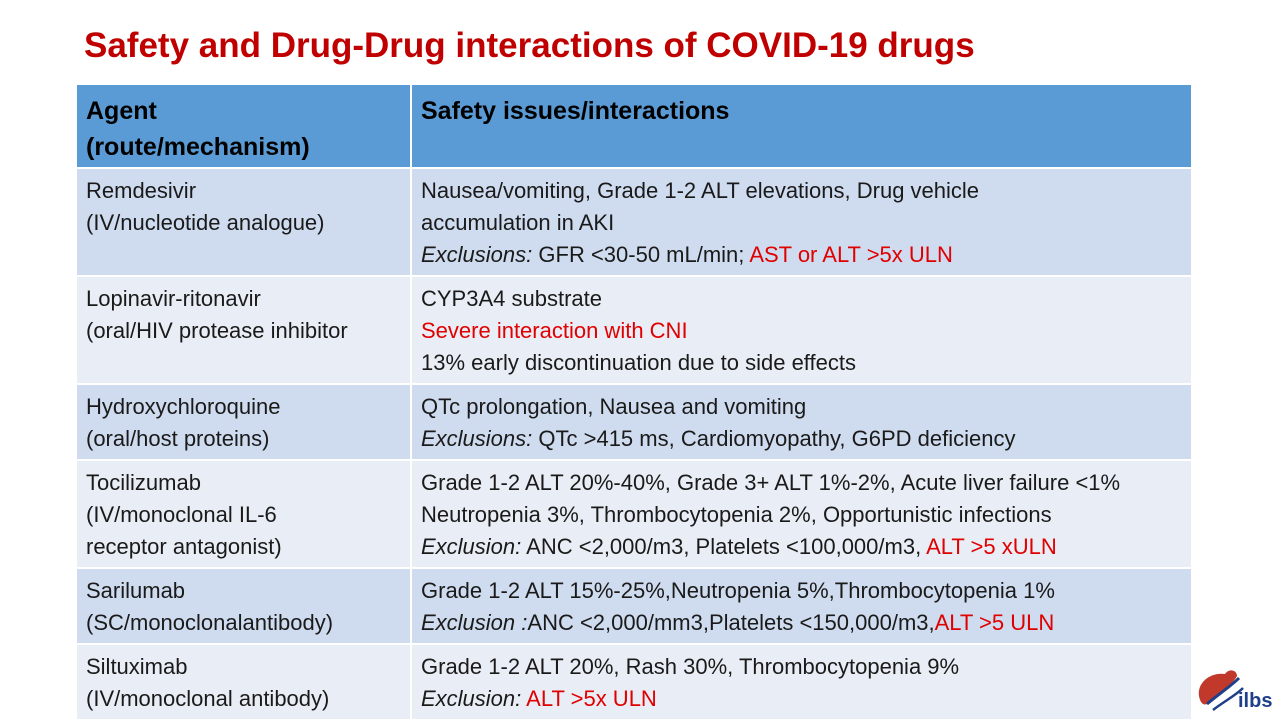 The width and height of the screenshot is (1280, 723). What do you see at coordinates (724, 546) in the screenshot?
I see `exclusion-text: ANC <2,000/m3, Platelets <100,000/m3,` at bounding box center [724, 546].